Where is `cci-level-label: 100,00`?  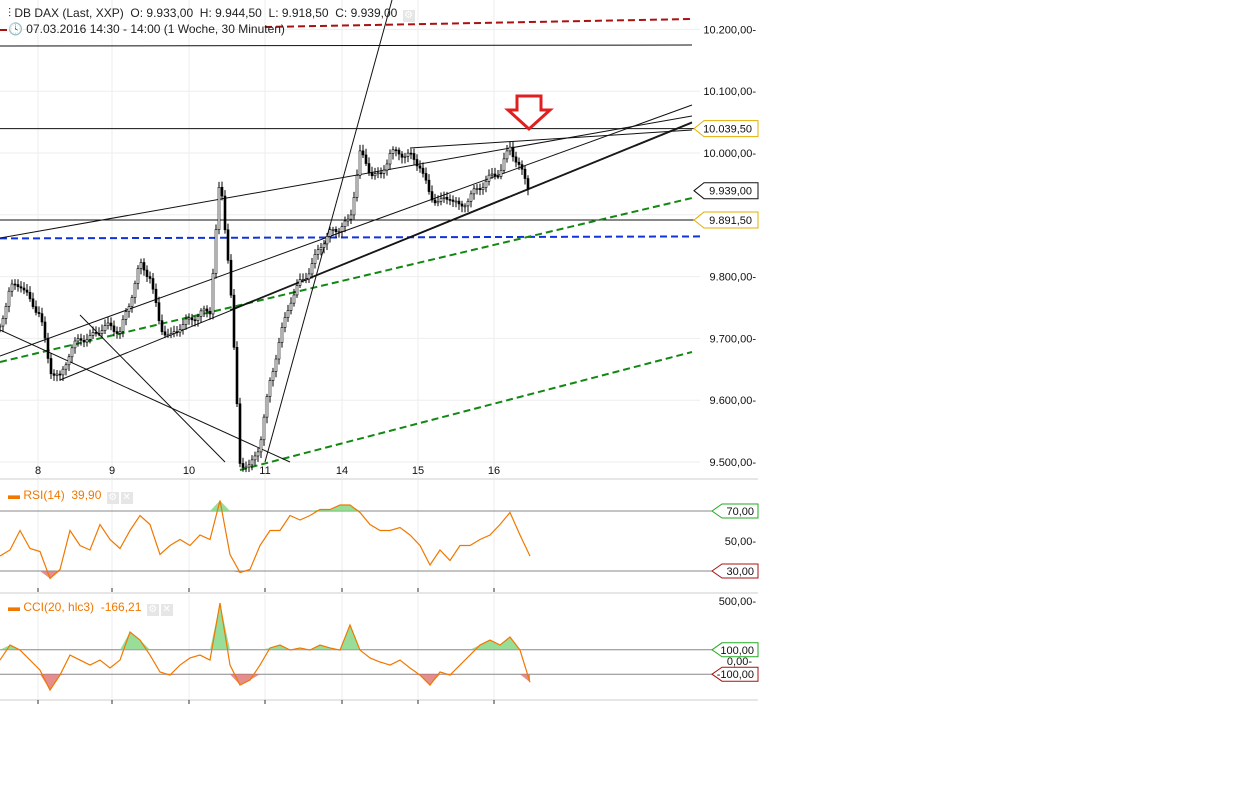 cci-level-label: 100,00 is located at coordinates (737, 651).